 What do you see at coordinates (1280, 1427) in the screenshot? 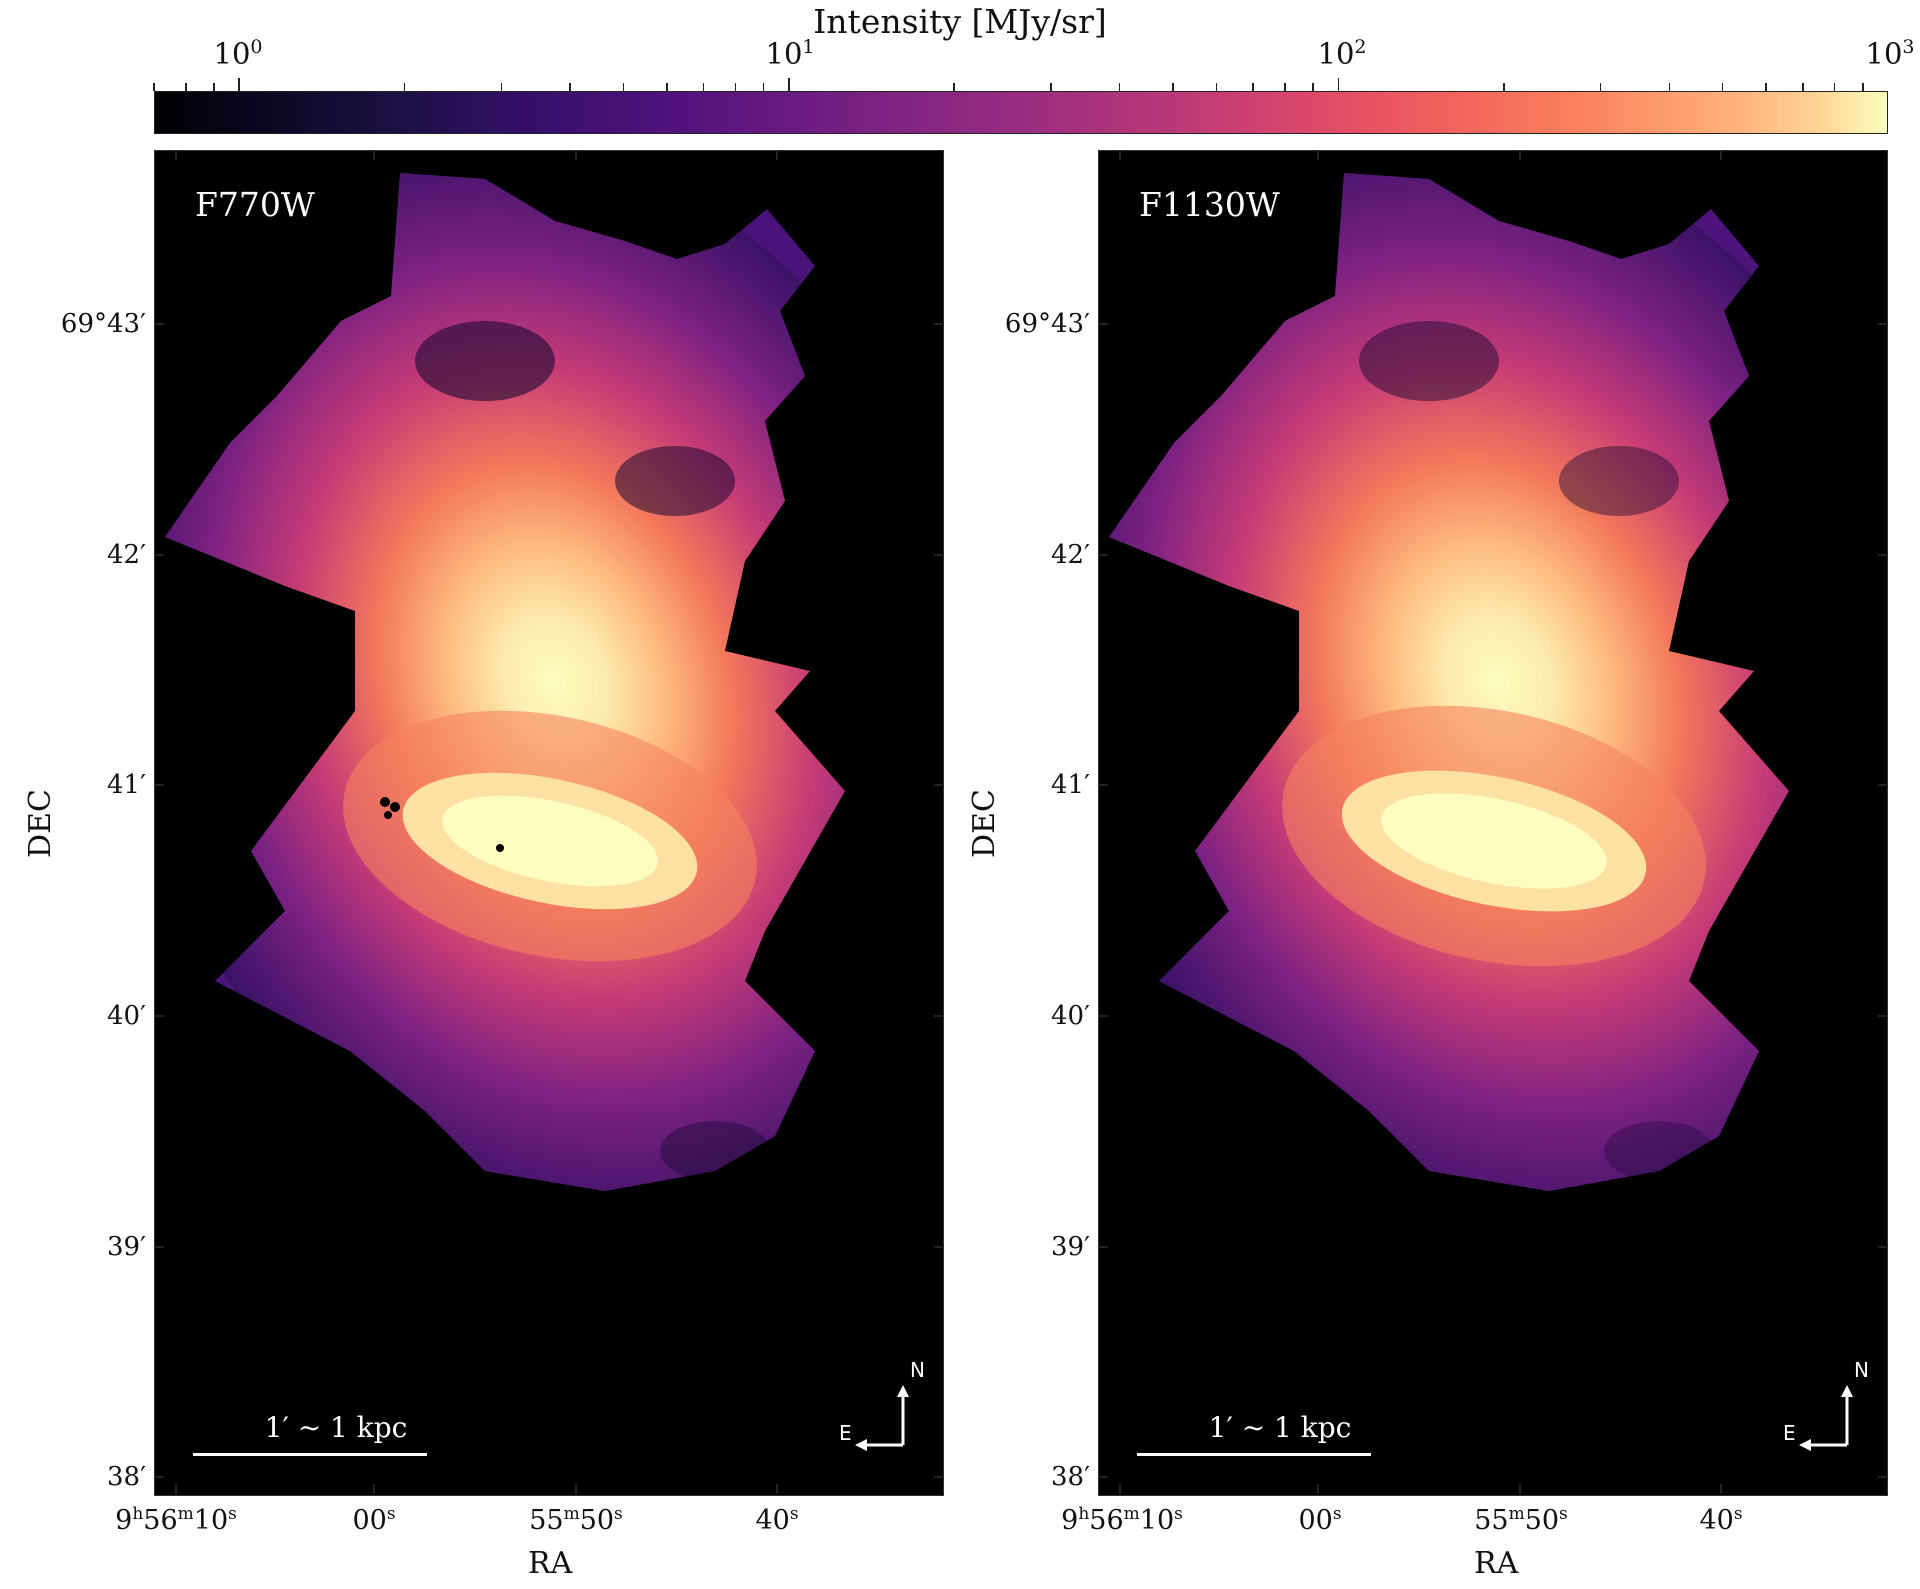
I see `scale-bar-label: 1′ ∼ 1 kpc` at bounding box center [1280, 1427].